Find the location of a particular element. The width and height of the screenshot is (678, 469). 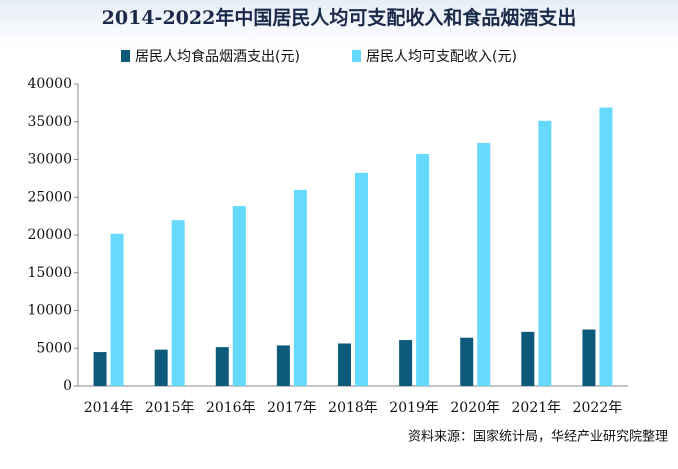

y-tick-label: 0 is located at coordinates (67, 386).